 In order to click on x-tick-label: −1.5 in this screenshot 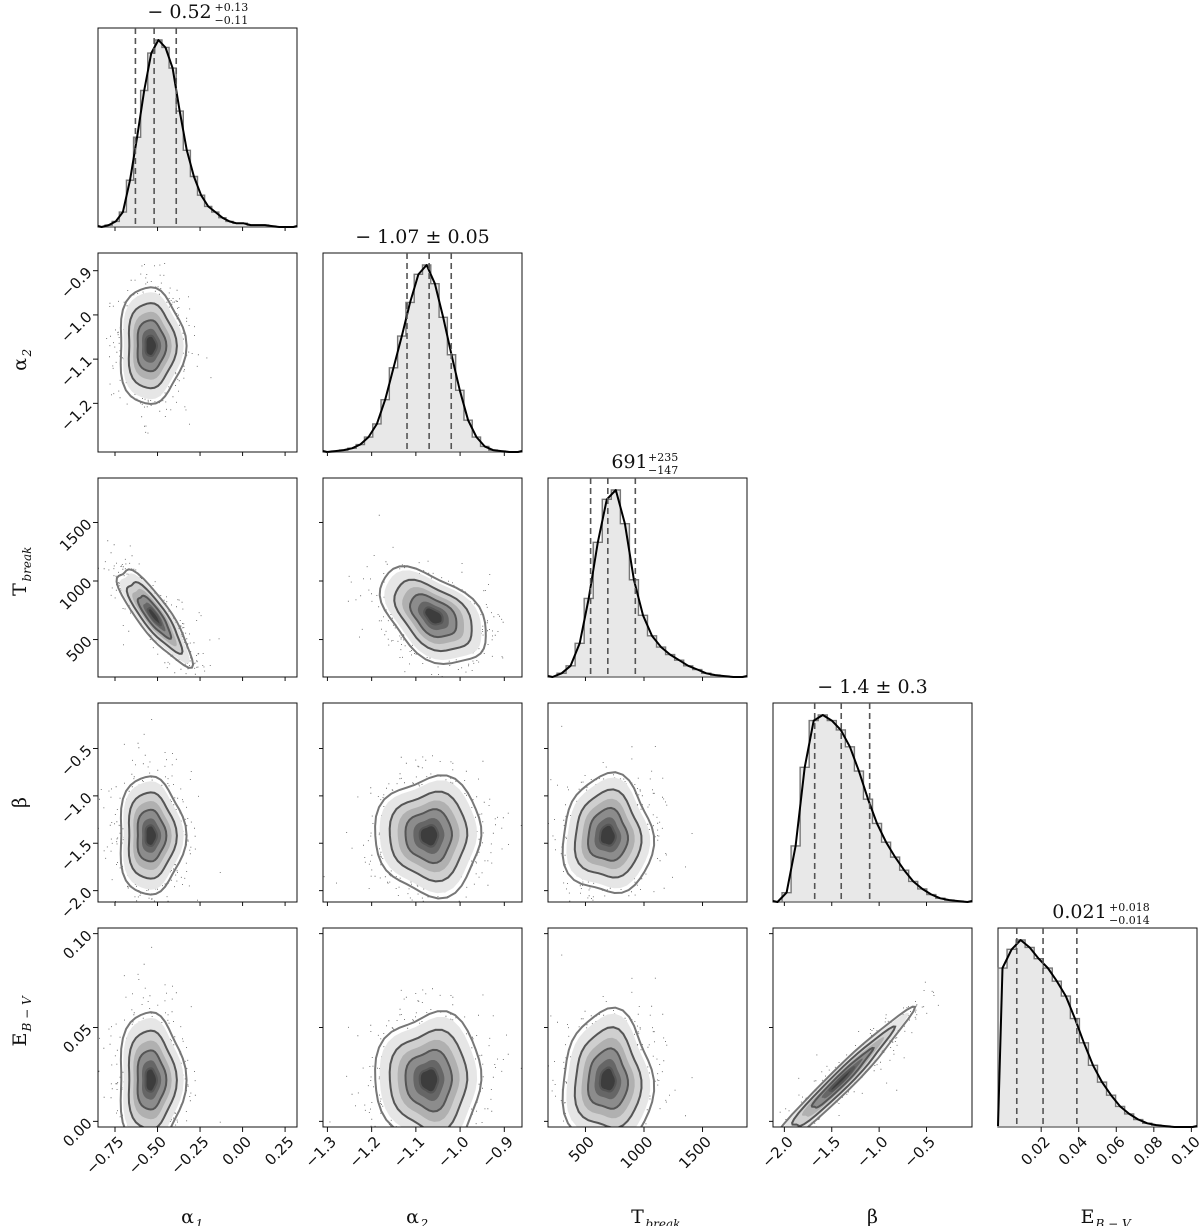, I will do `click(825, 1152)`.